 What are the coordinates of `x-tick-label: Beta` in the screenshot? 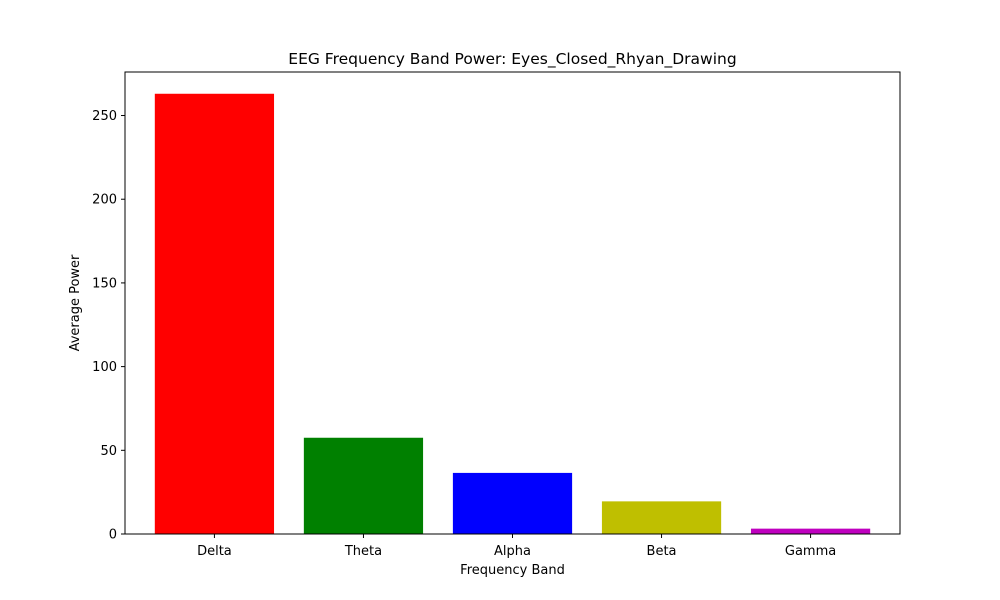 It's located at (662, 551).